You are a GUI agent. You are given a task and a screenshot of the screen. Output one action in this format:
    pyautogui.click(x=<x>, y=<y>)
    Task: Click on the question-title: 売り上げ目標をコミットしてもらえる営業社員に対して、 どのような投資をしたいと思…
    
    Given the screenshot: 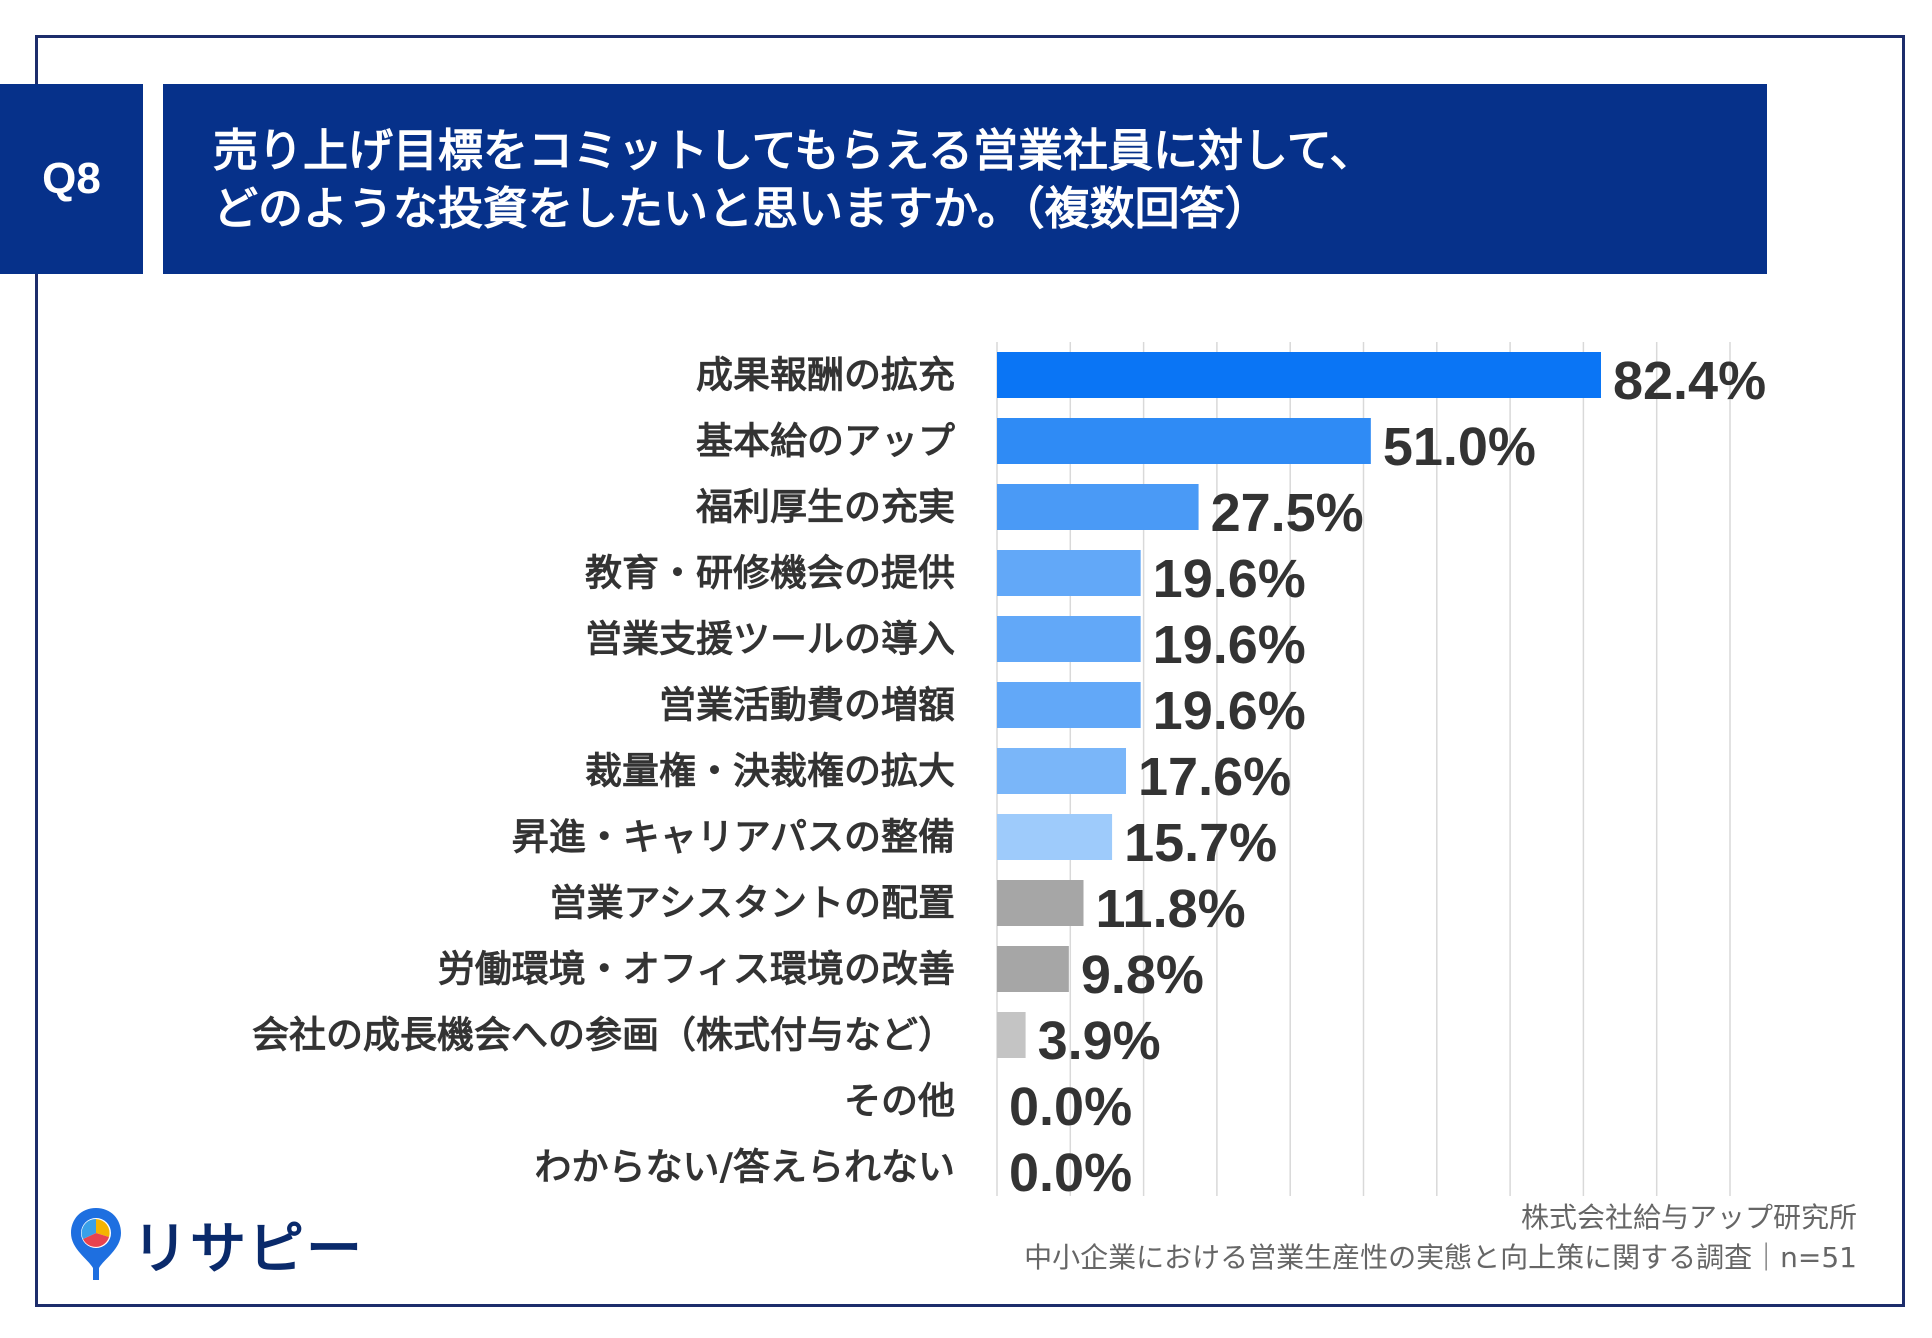 What is the action you would take?
    pyautogui.click(x=965, y=179)
    